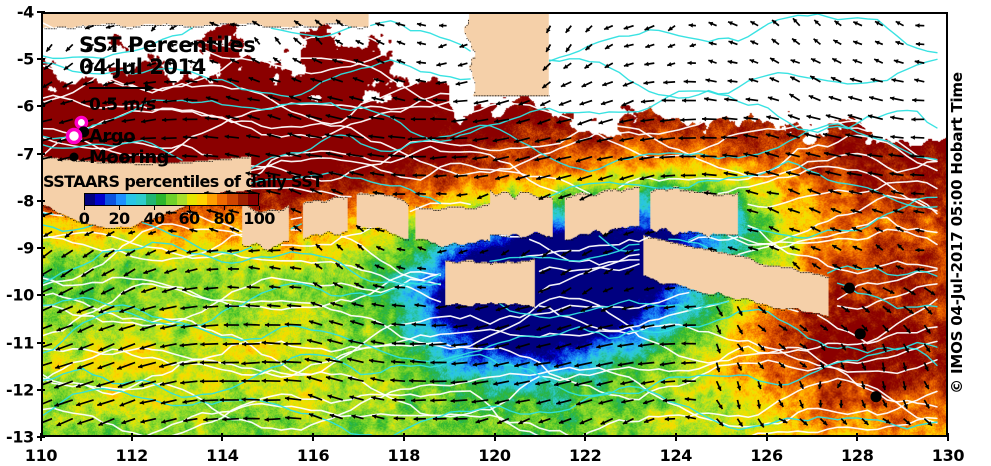 The height and width of the screenshot is (466, 991). What do you see at coordinates (676, 455) in the screenshot?
I see `x-axis-tick-label: 124` at bounding box center [676, 455].